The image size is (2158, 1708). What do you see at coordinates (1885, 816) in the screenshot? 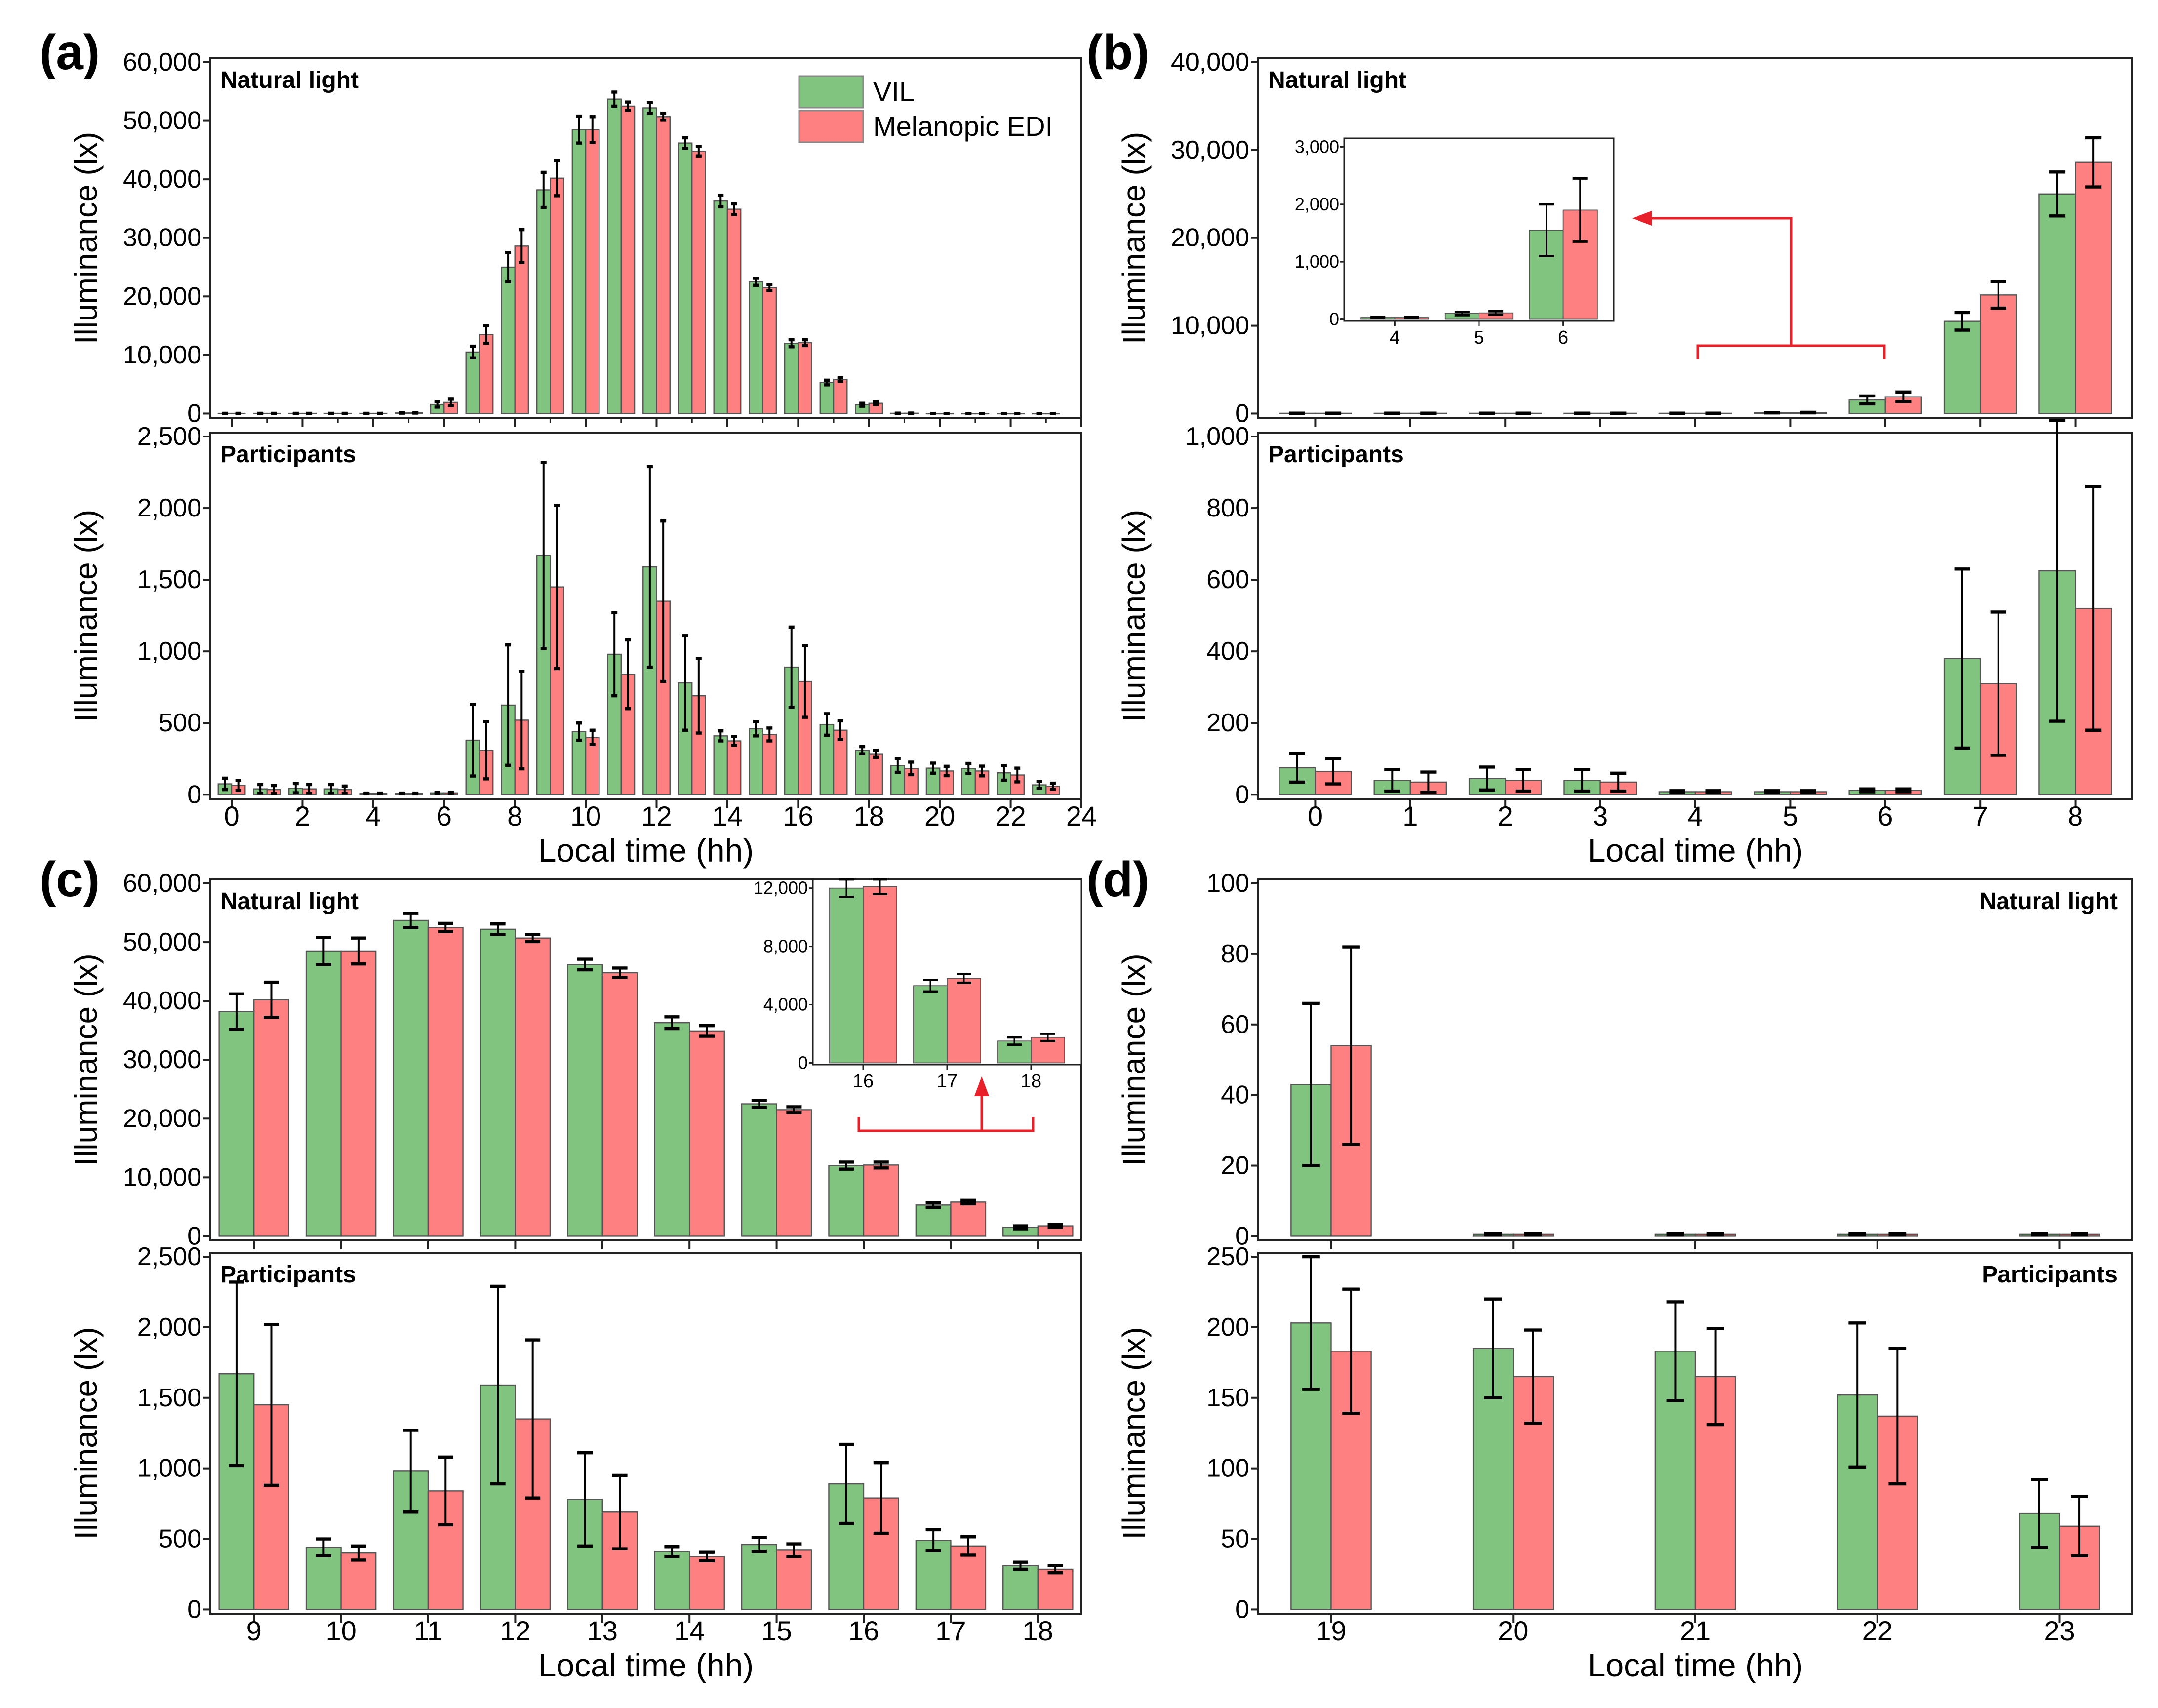
I see `x-tick-label: 6` at bounding box center [1885, 816].